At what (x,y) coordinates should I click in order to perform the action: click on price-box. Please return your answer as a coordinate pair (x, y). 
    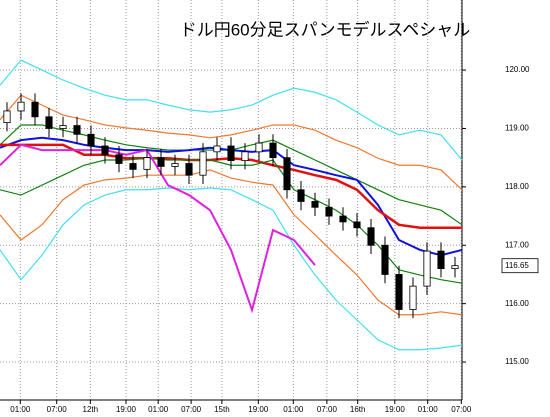
    Looking at the image, I should click on (520, 266).